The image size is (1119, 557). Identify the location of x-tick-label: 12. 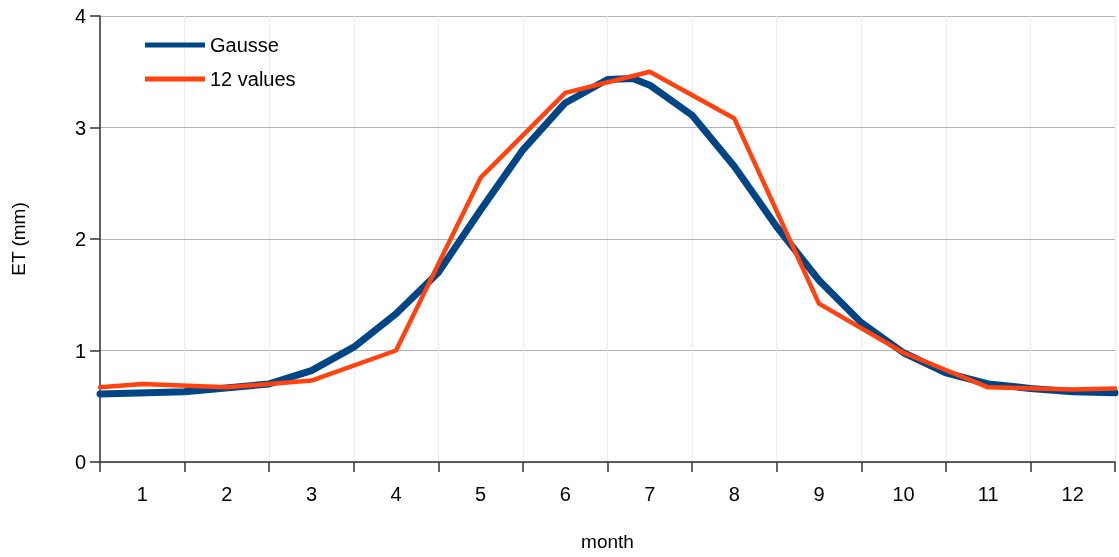
(1072, 494).